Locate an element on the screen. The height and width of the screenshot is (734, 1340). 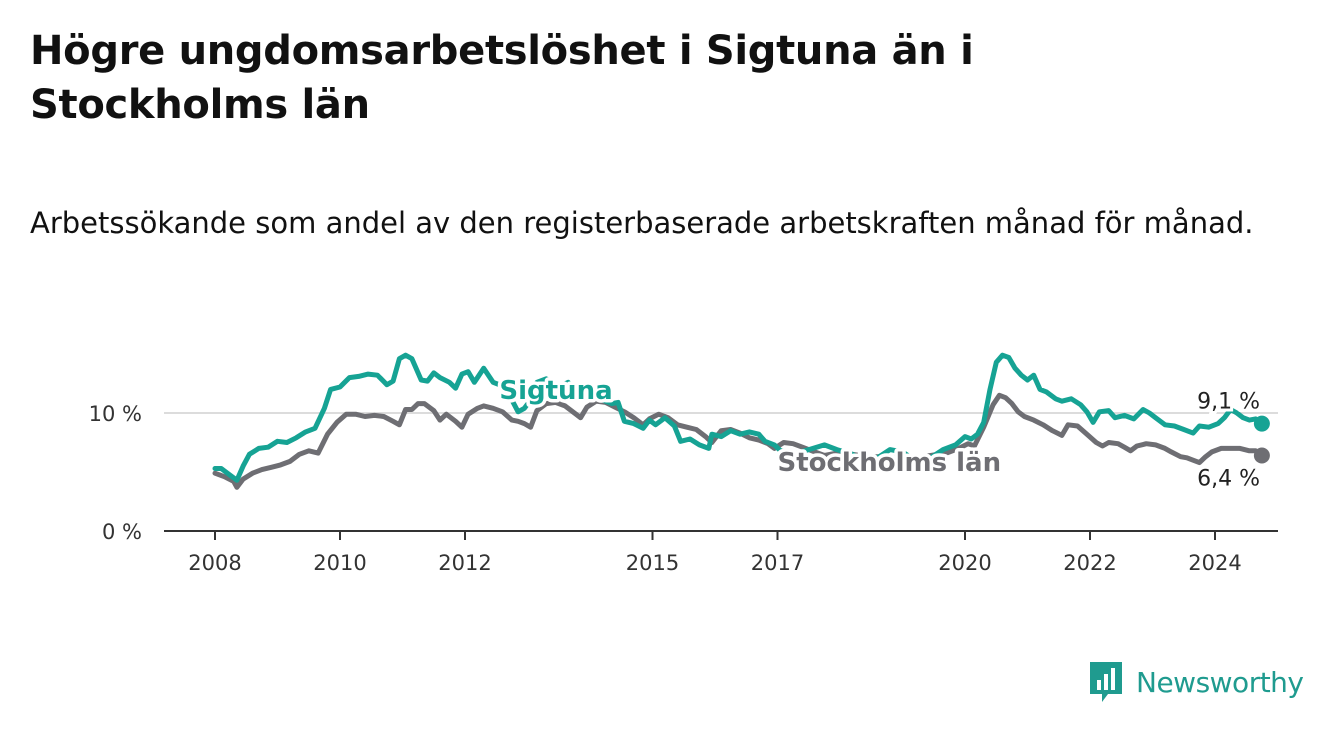
x-tick-label: 2015 is located at coordinates (652, 563).